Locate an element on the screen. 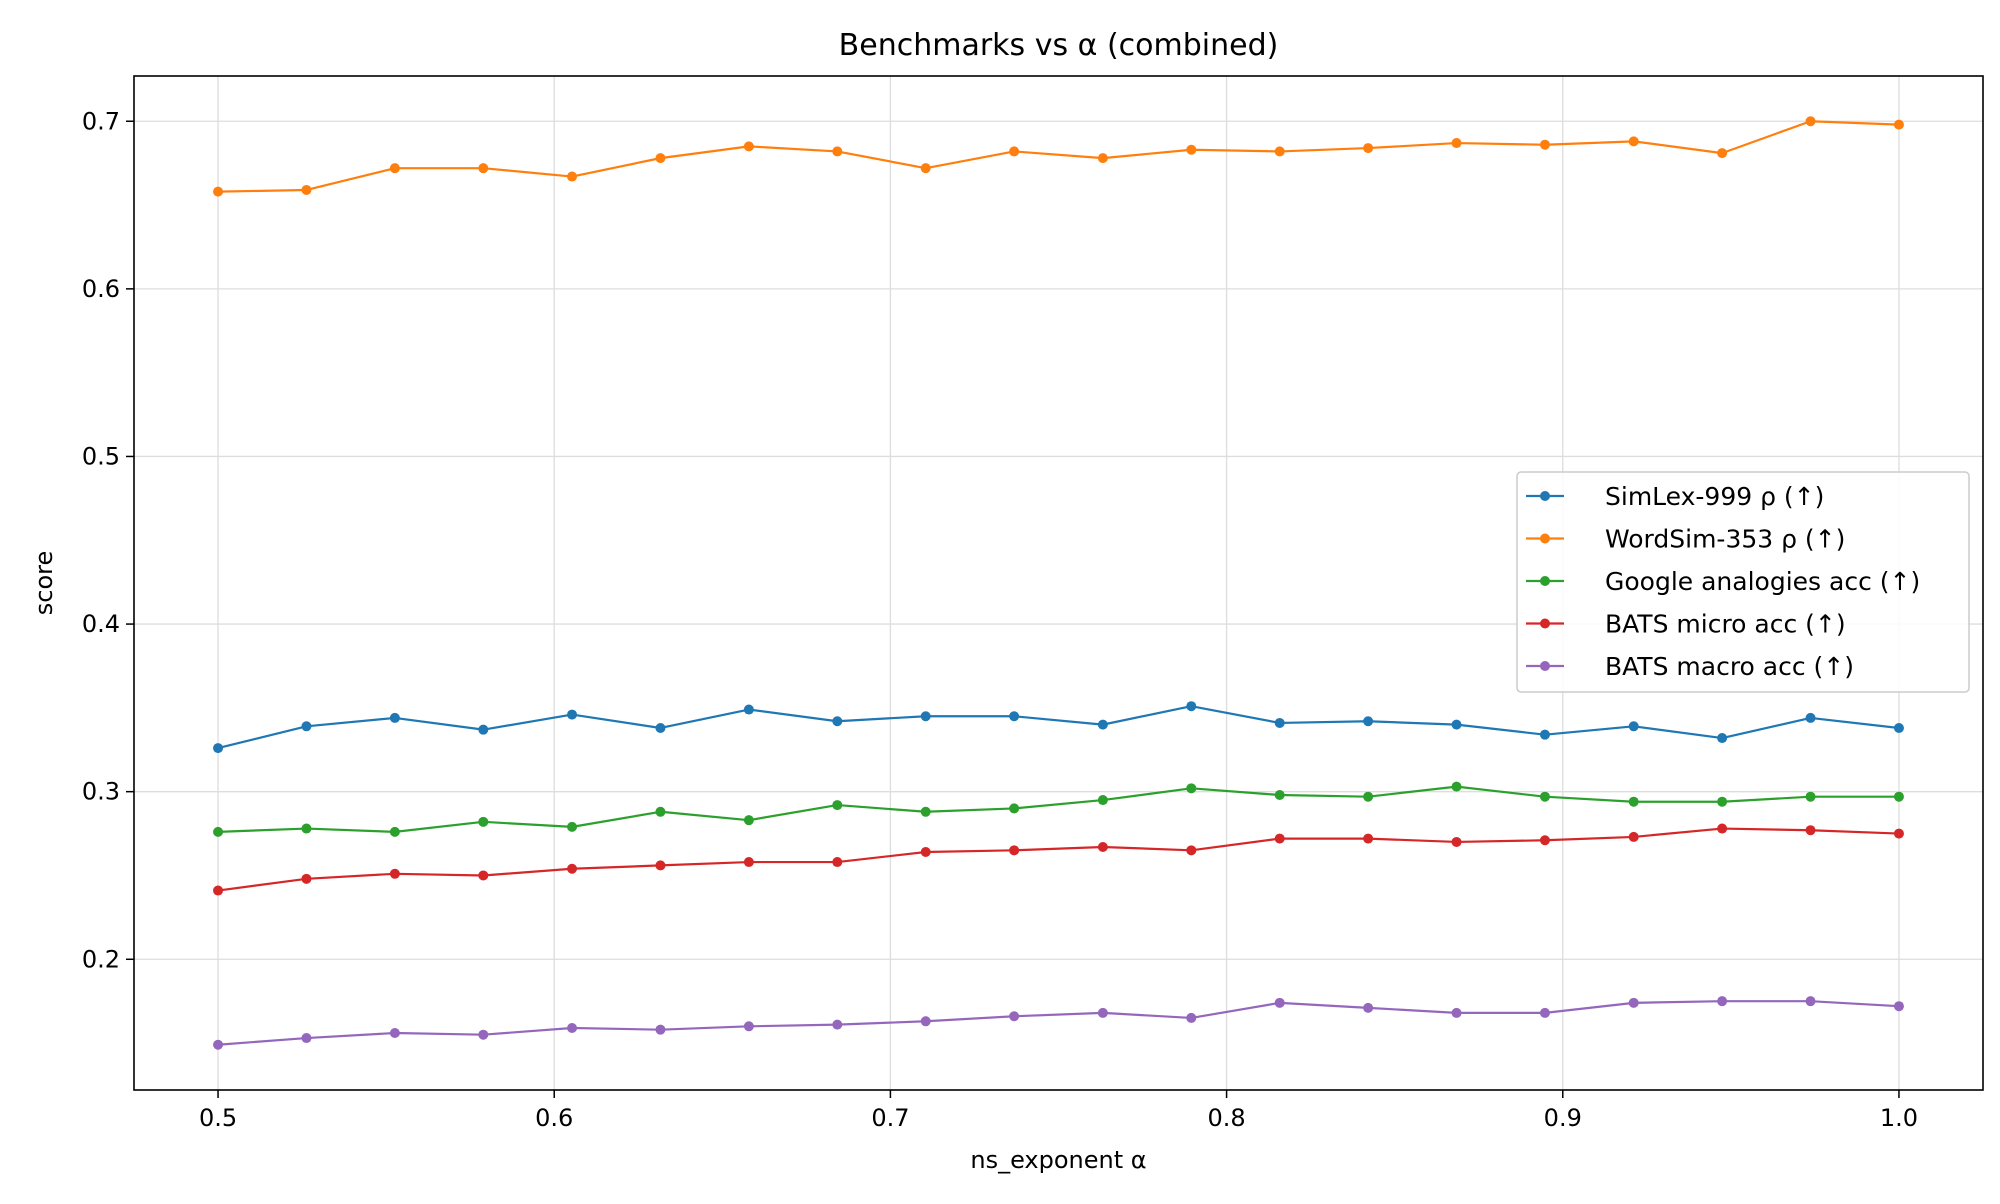 Image resolution: width=2000 pixels, height=1204 pixels. y-tick-label: 0.5 is located at coordinates (101, 456).